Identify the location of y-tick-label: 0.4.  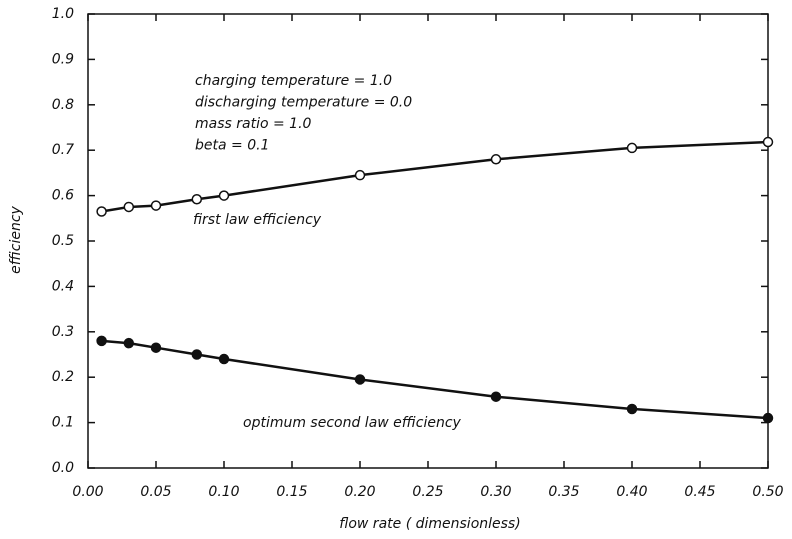
(63, 286).